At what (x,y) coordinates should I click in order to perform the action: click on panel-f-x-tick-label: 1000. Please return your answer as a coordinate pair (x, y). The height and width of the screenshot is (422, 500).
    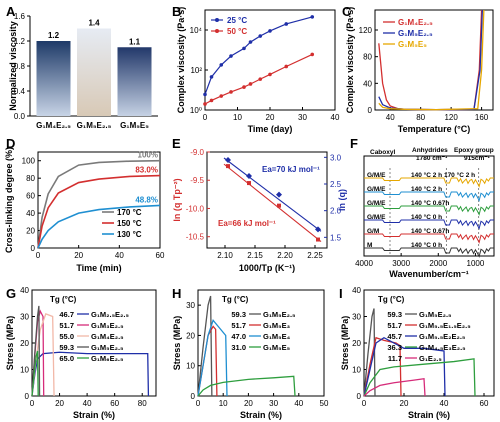
    Looking at the image, I should click on (476, 263).